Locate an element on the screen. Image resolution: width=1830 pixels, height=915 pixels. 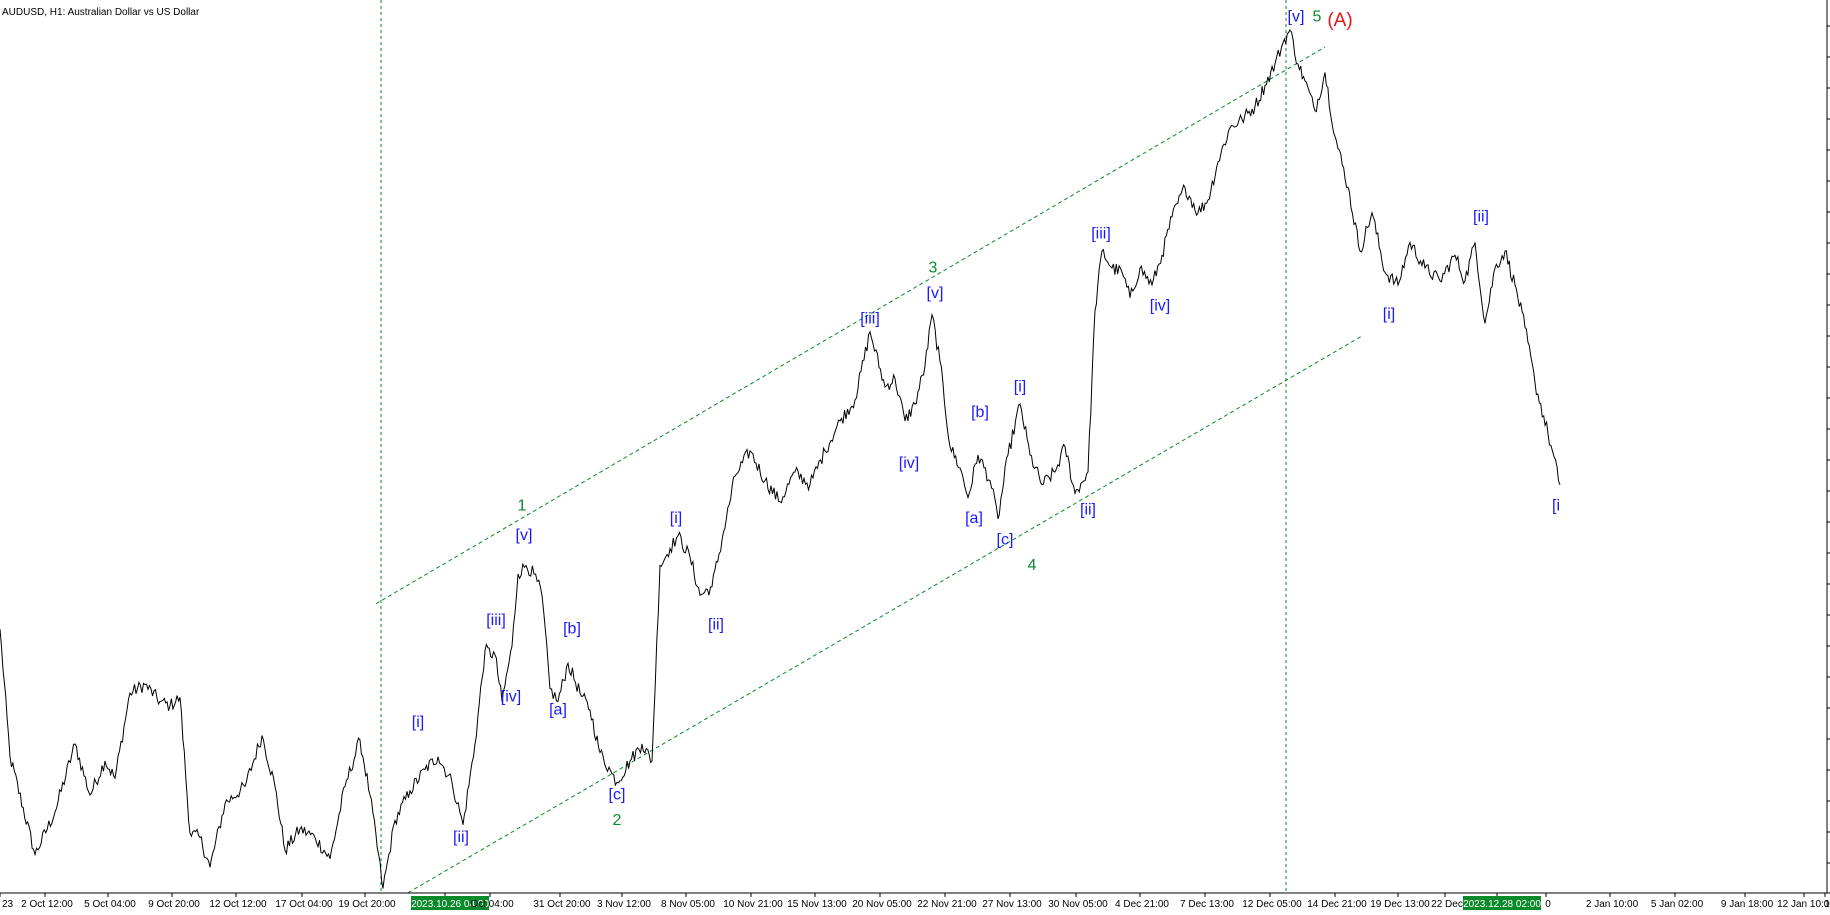
x-tick-label: 9 Oct 20:00 is located at coordinates (174, 904).